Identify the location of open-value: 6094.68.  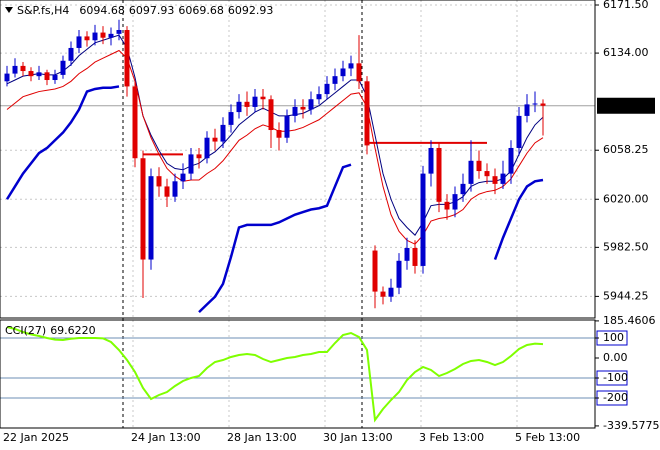
(102, 10).